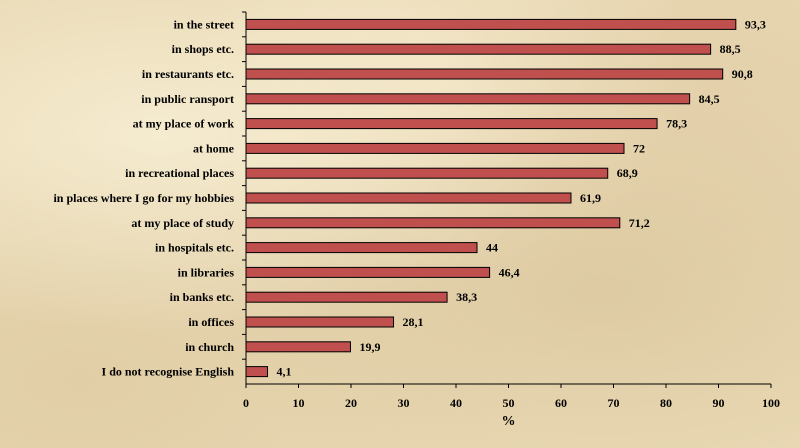  What do you see at coordinates (755, 24) in the screenshot?
I see `value-label: 93,3` at bounding box center [755, 24].